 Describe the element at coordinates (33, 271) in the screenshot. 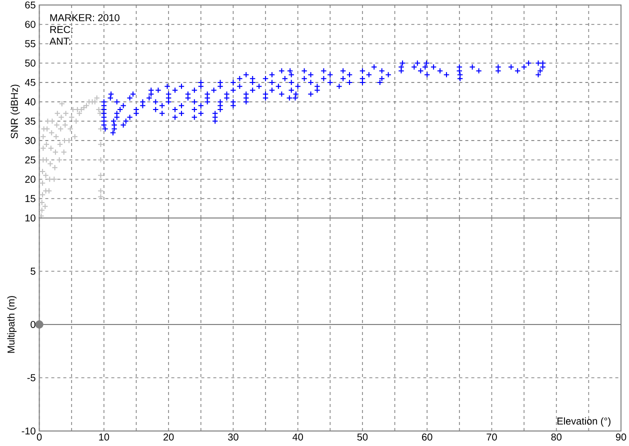

I see `y-tick-label: 5` at that location.